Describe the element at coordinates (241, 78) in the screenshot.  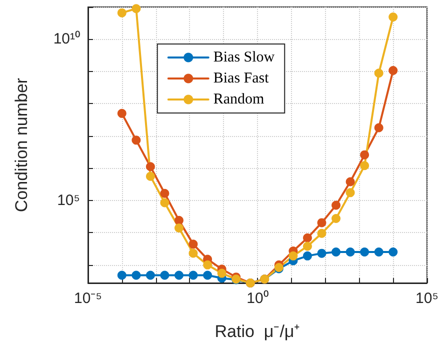
I see `legend-label: Bias Fast` at that location.